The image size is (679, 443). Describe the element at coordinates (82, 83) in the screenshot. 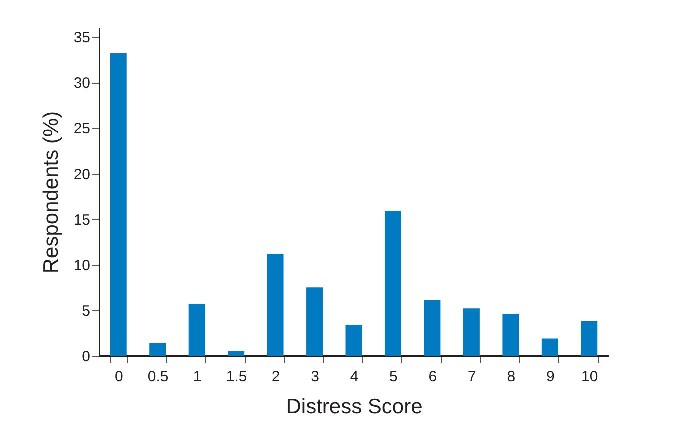

I see `y-tick-label: 30` at that location.